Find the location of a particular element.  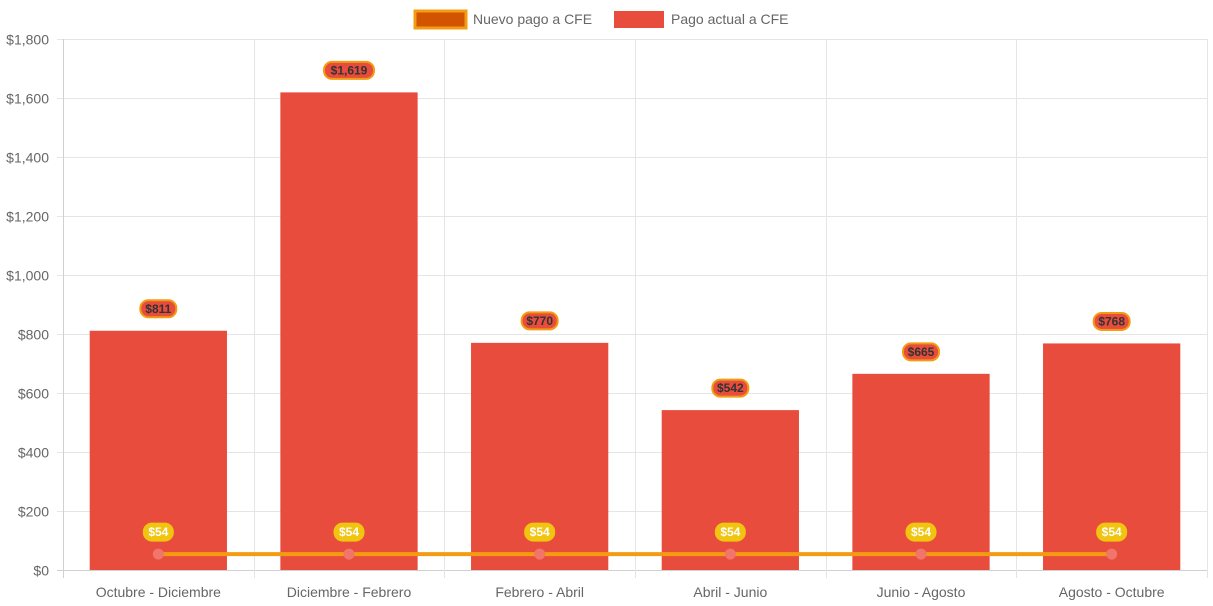

line-series is located at coordinates (635, 554).